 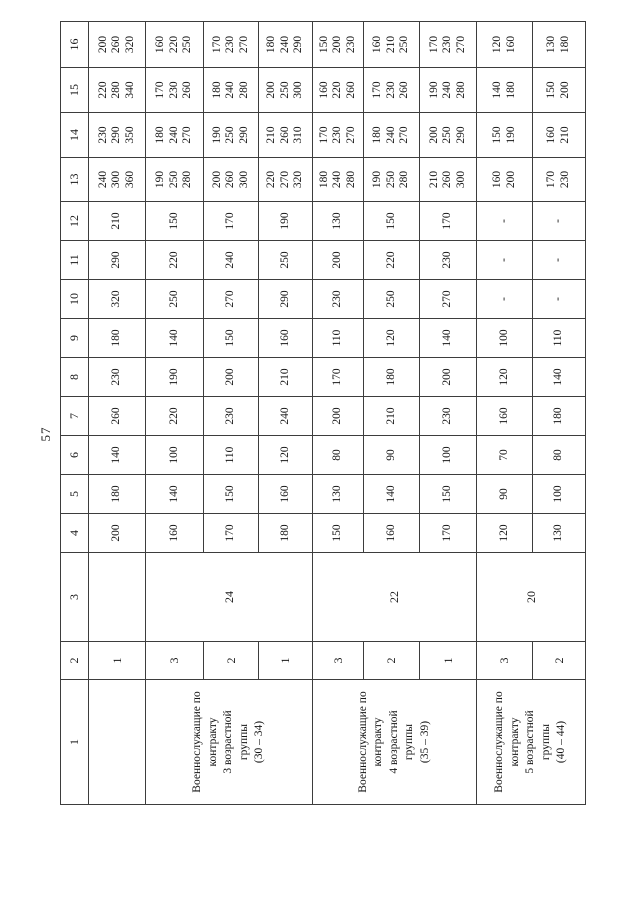 I want to click on value-cell: 200 260 300, so click(x=231, y=179).